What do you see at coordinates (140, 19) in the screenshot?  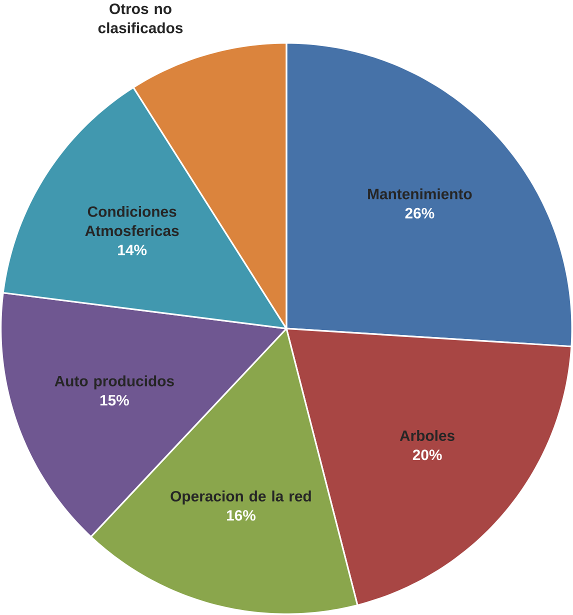 I see `slice-label: Otros no clasificados` at bounding box center [140, 19].